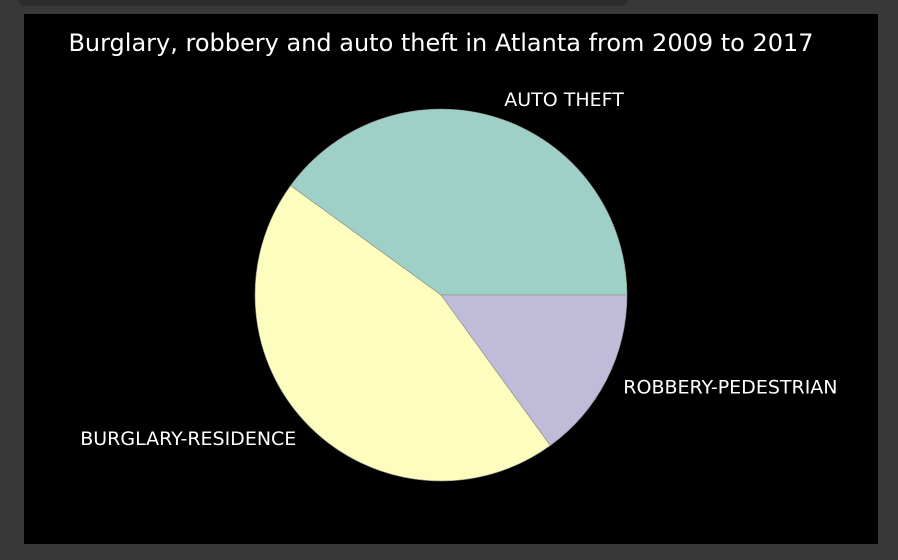  What do you see at coordinates (564, 100) in the screenshot?
I see `pie-label-auto-theft: AUTO THEFT` at bounding box center [564, 100].